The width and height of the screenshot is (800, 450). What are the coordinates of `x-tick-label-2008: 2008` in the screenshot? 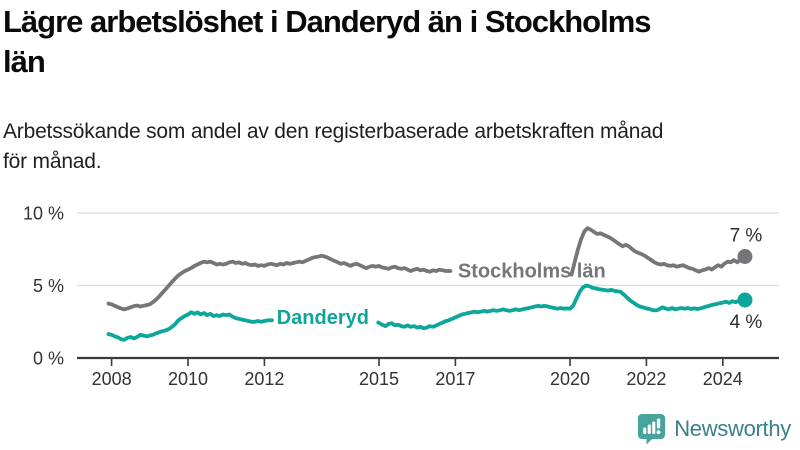 It's located at (112, 379).